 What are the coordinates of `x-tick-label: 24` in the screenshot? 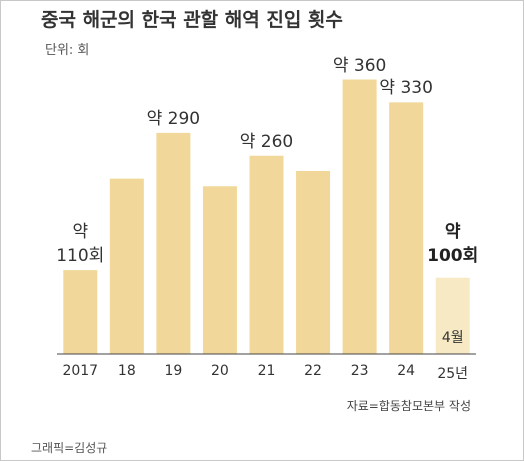 It's located at (406, 371).